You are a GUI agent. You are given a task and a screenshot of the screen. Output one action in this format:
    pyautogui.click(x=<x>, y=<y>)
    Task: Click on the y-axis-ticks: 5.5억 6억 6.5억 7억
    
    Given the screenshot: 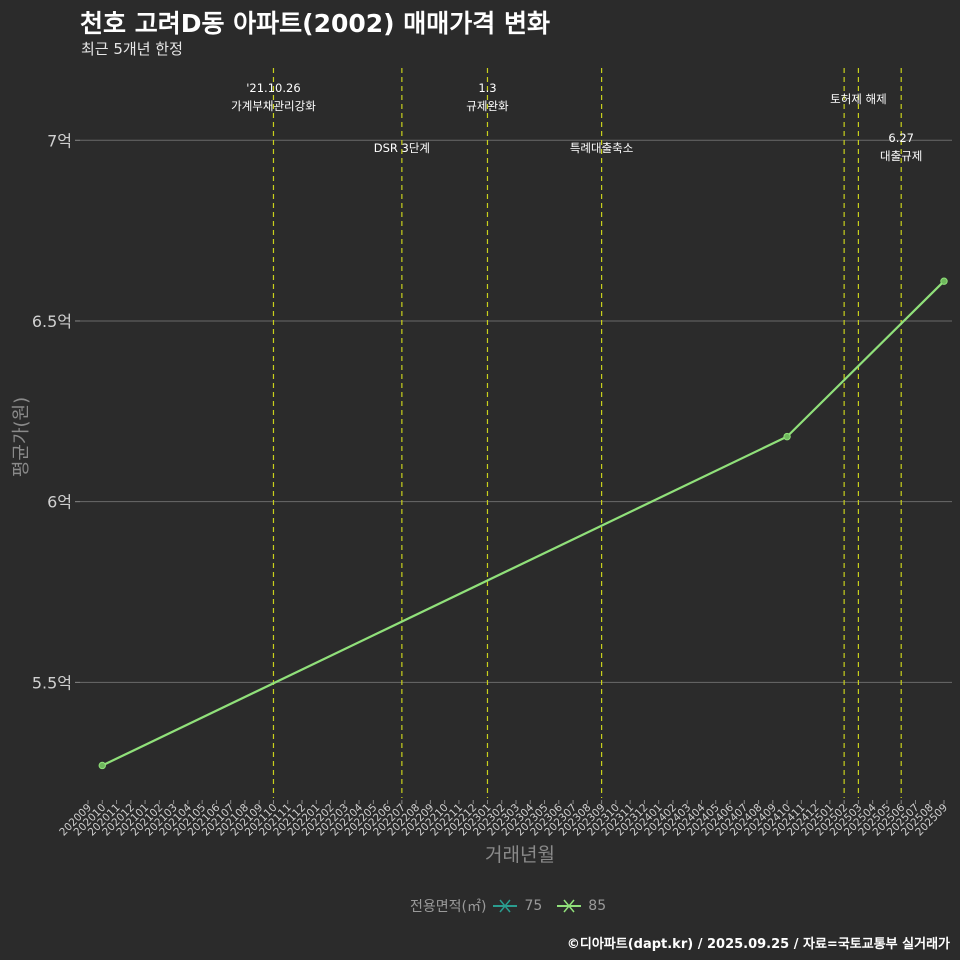 What is the action you would take?
    pyautogui.click(x=56, y=411)
    